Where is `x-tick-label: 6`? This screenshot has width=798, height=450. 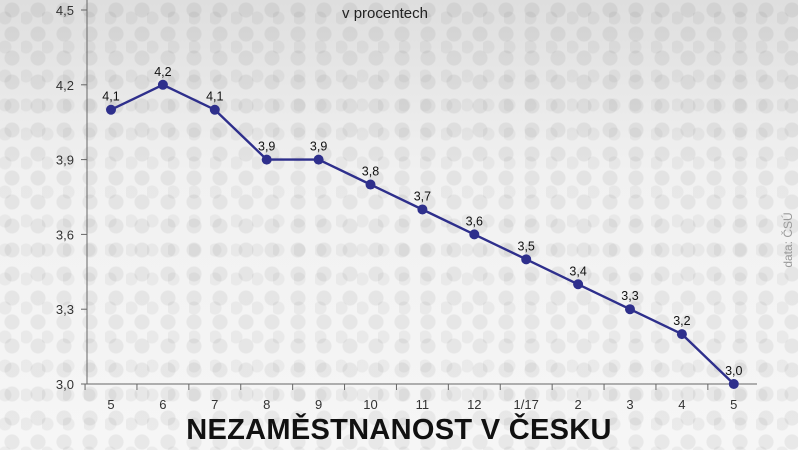 x-tick-label: 6 is located at coordinates (162, 404).